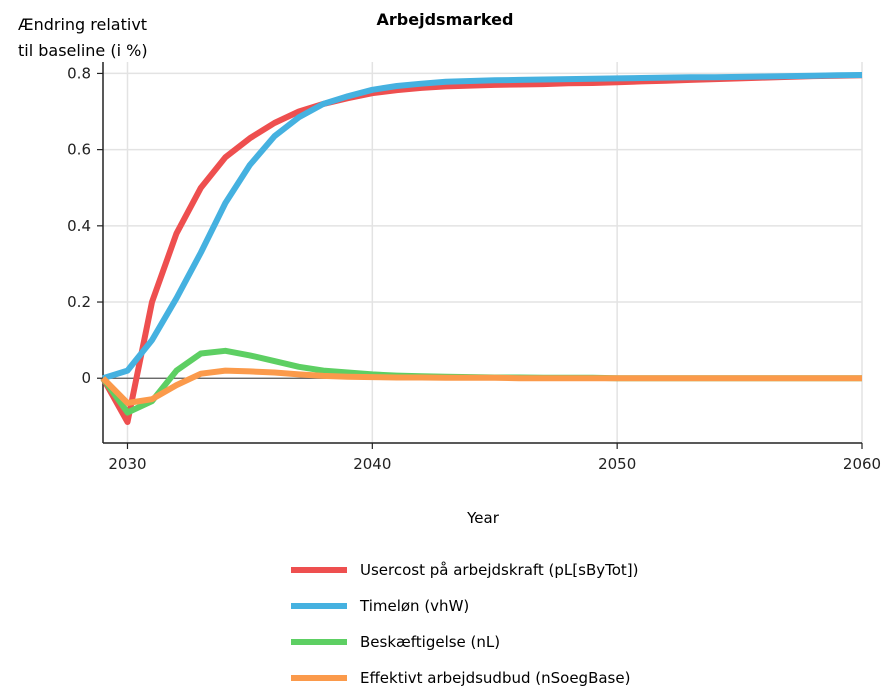 The width and height of the screenshot is (887, 694). What do you see at coordinates (79, 150) in the screenshot?
I see `y-tick-label: 0.6` at bounding box center [79, 150].